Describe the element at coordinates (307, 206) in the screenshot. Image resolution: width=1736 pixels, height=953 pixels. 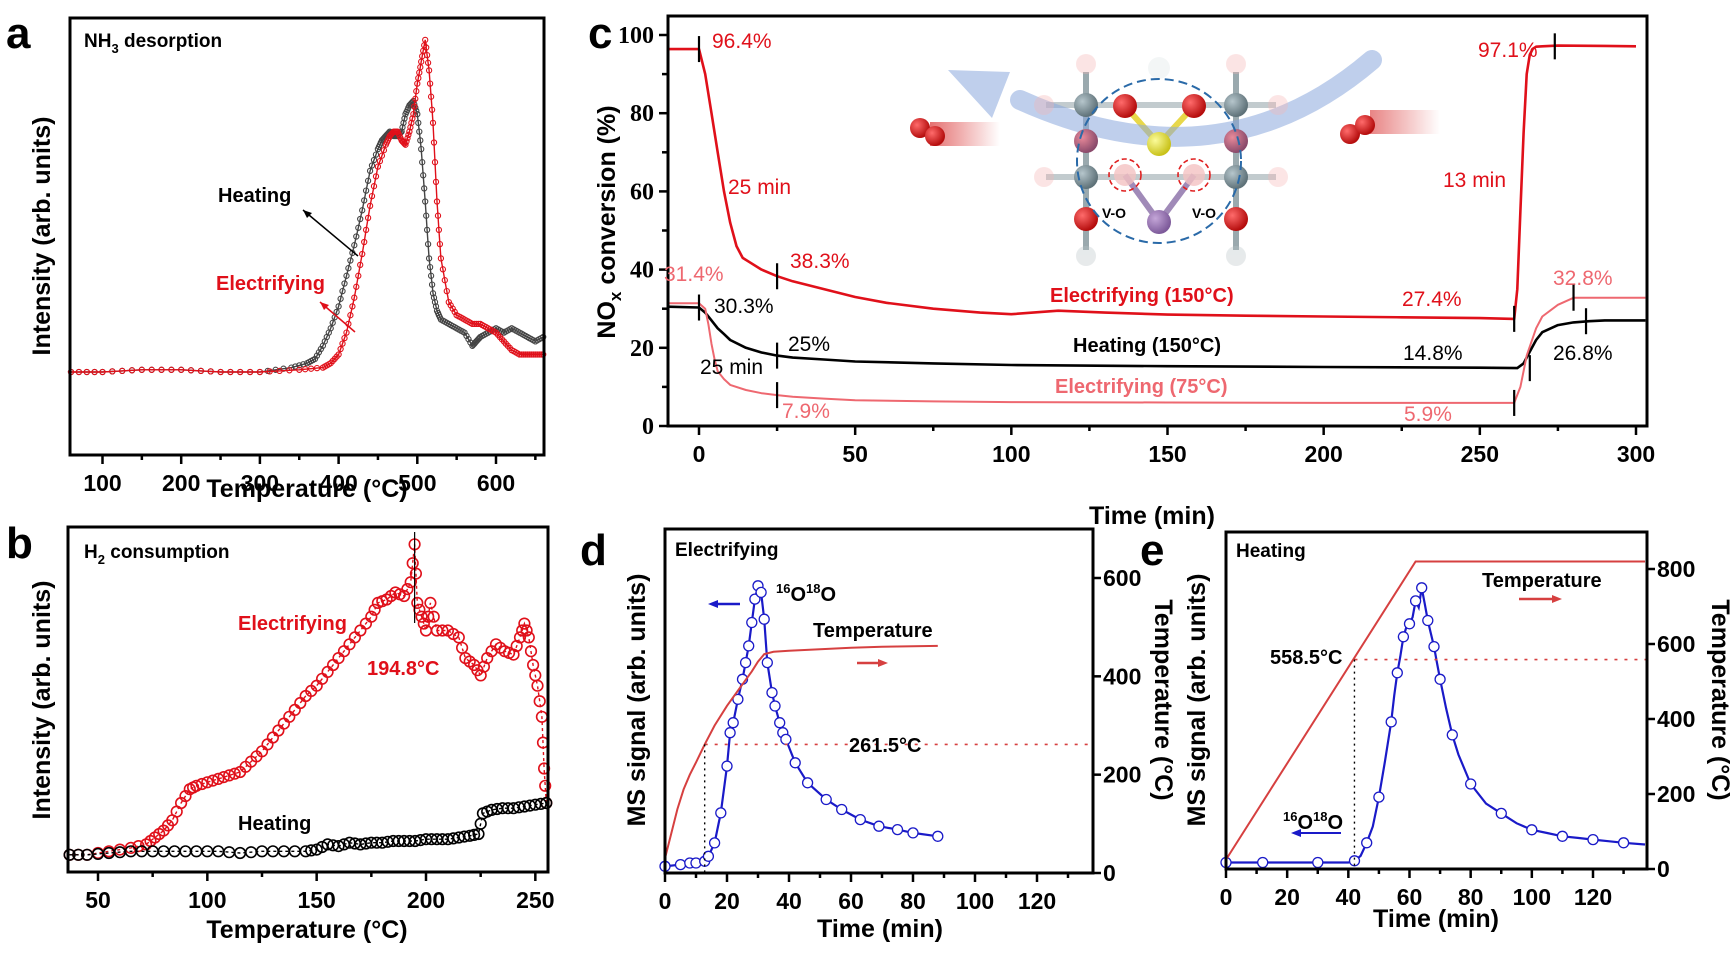
I see `panel-a-plot-area` at that location.